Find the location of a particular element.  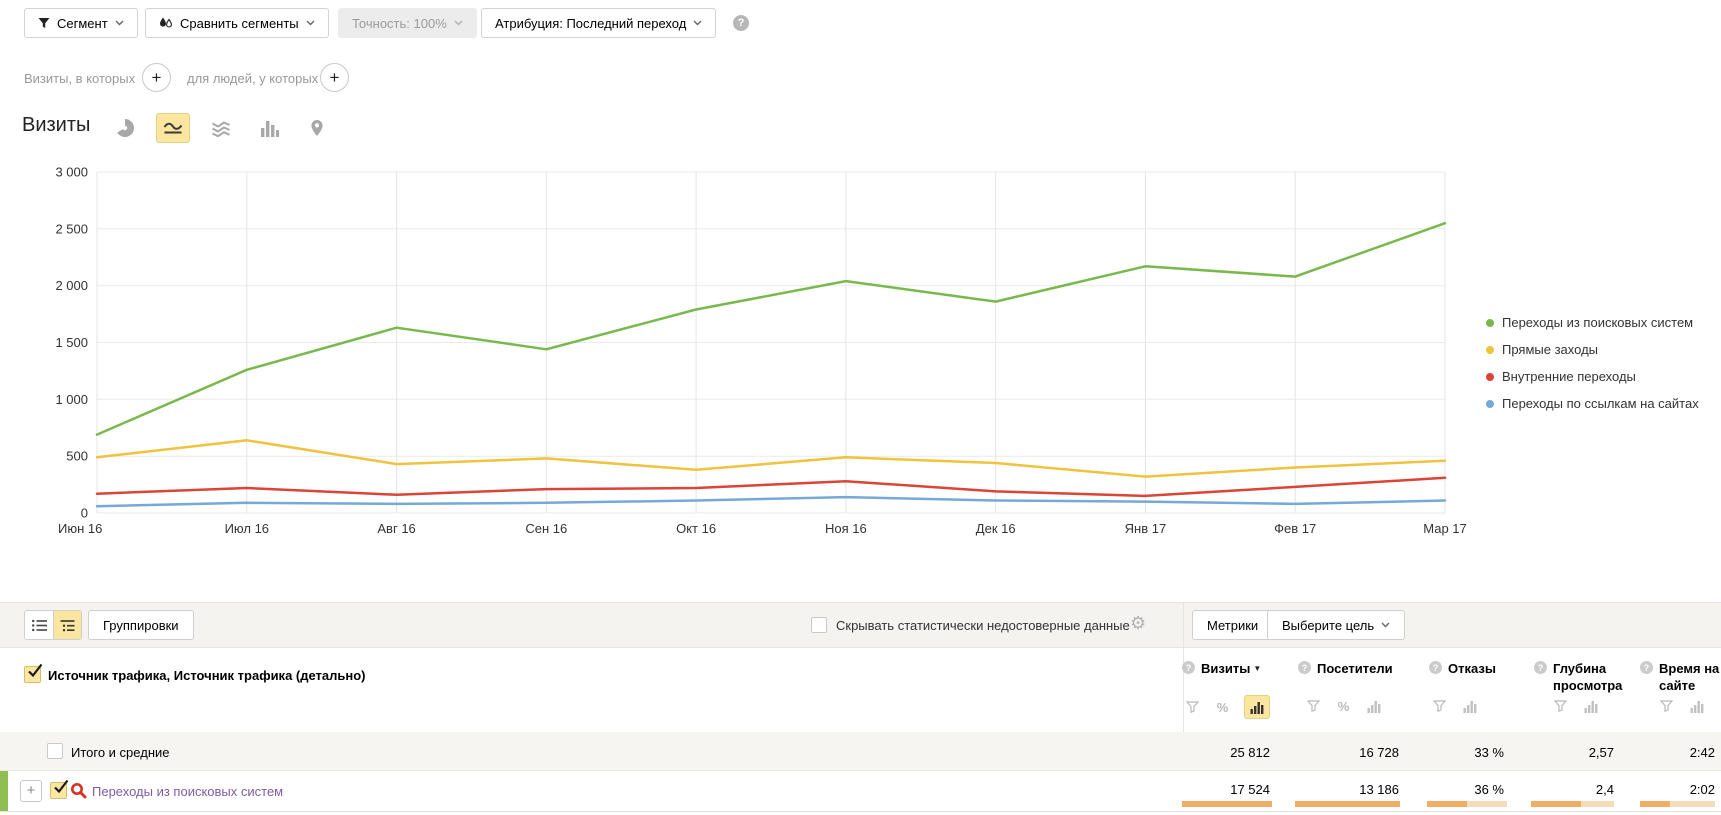

hide-unreliable-checkbox is located at coordinates (819, 625).